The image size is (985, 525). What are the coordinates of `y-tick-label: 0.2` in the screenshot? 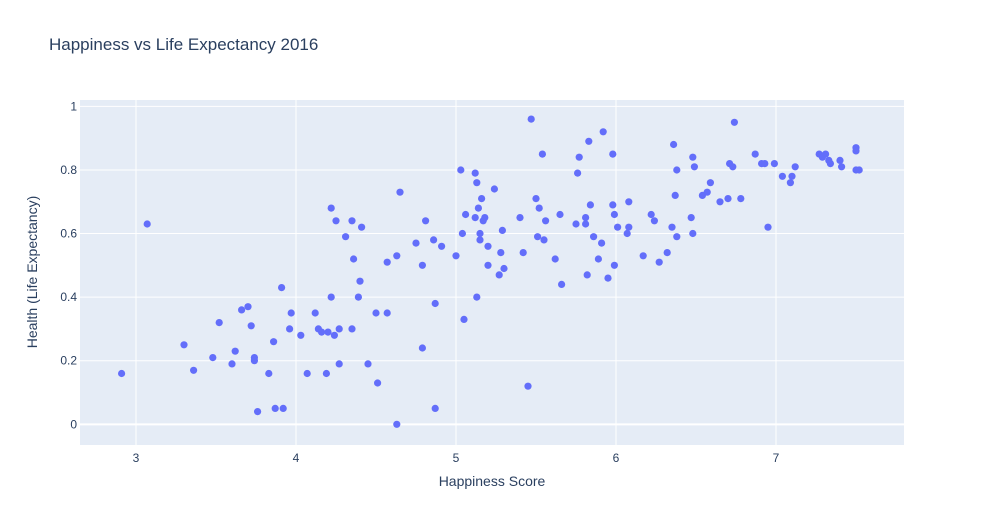 It's located at (68, 361).